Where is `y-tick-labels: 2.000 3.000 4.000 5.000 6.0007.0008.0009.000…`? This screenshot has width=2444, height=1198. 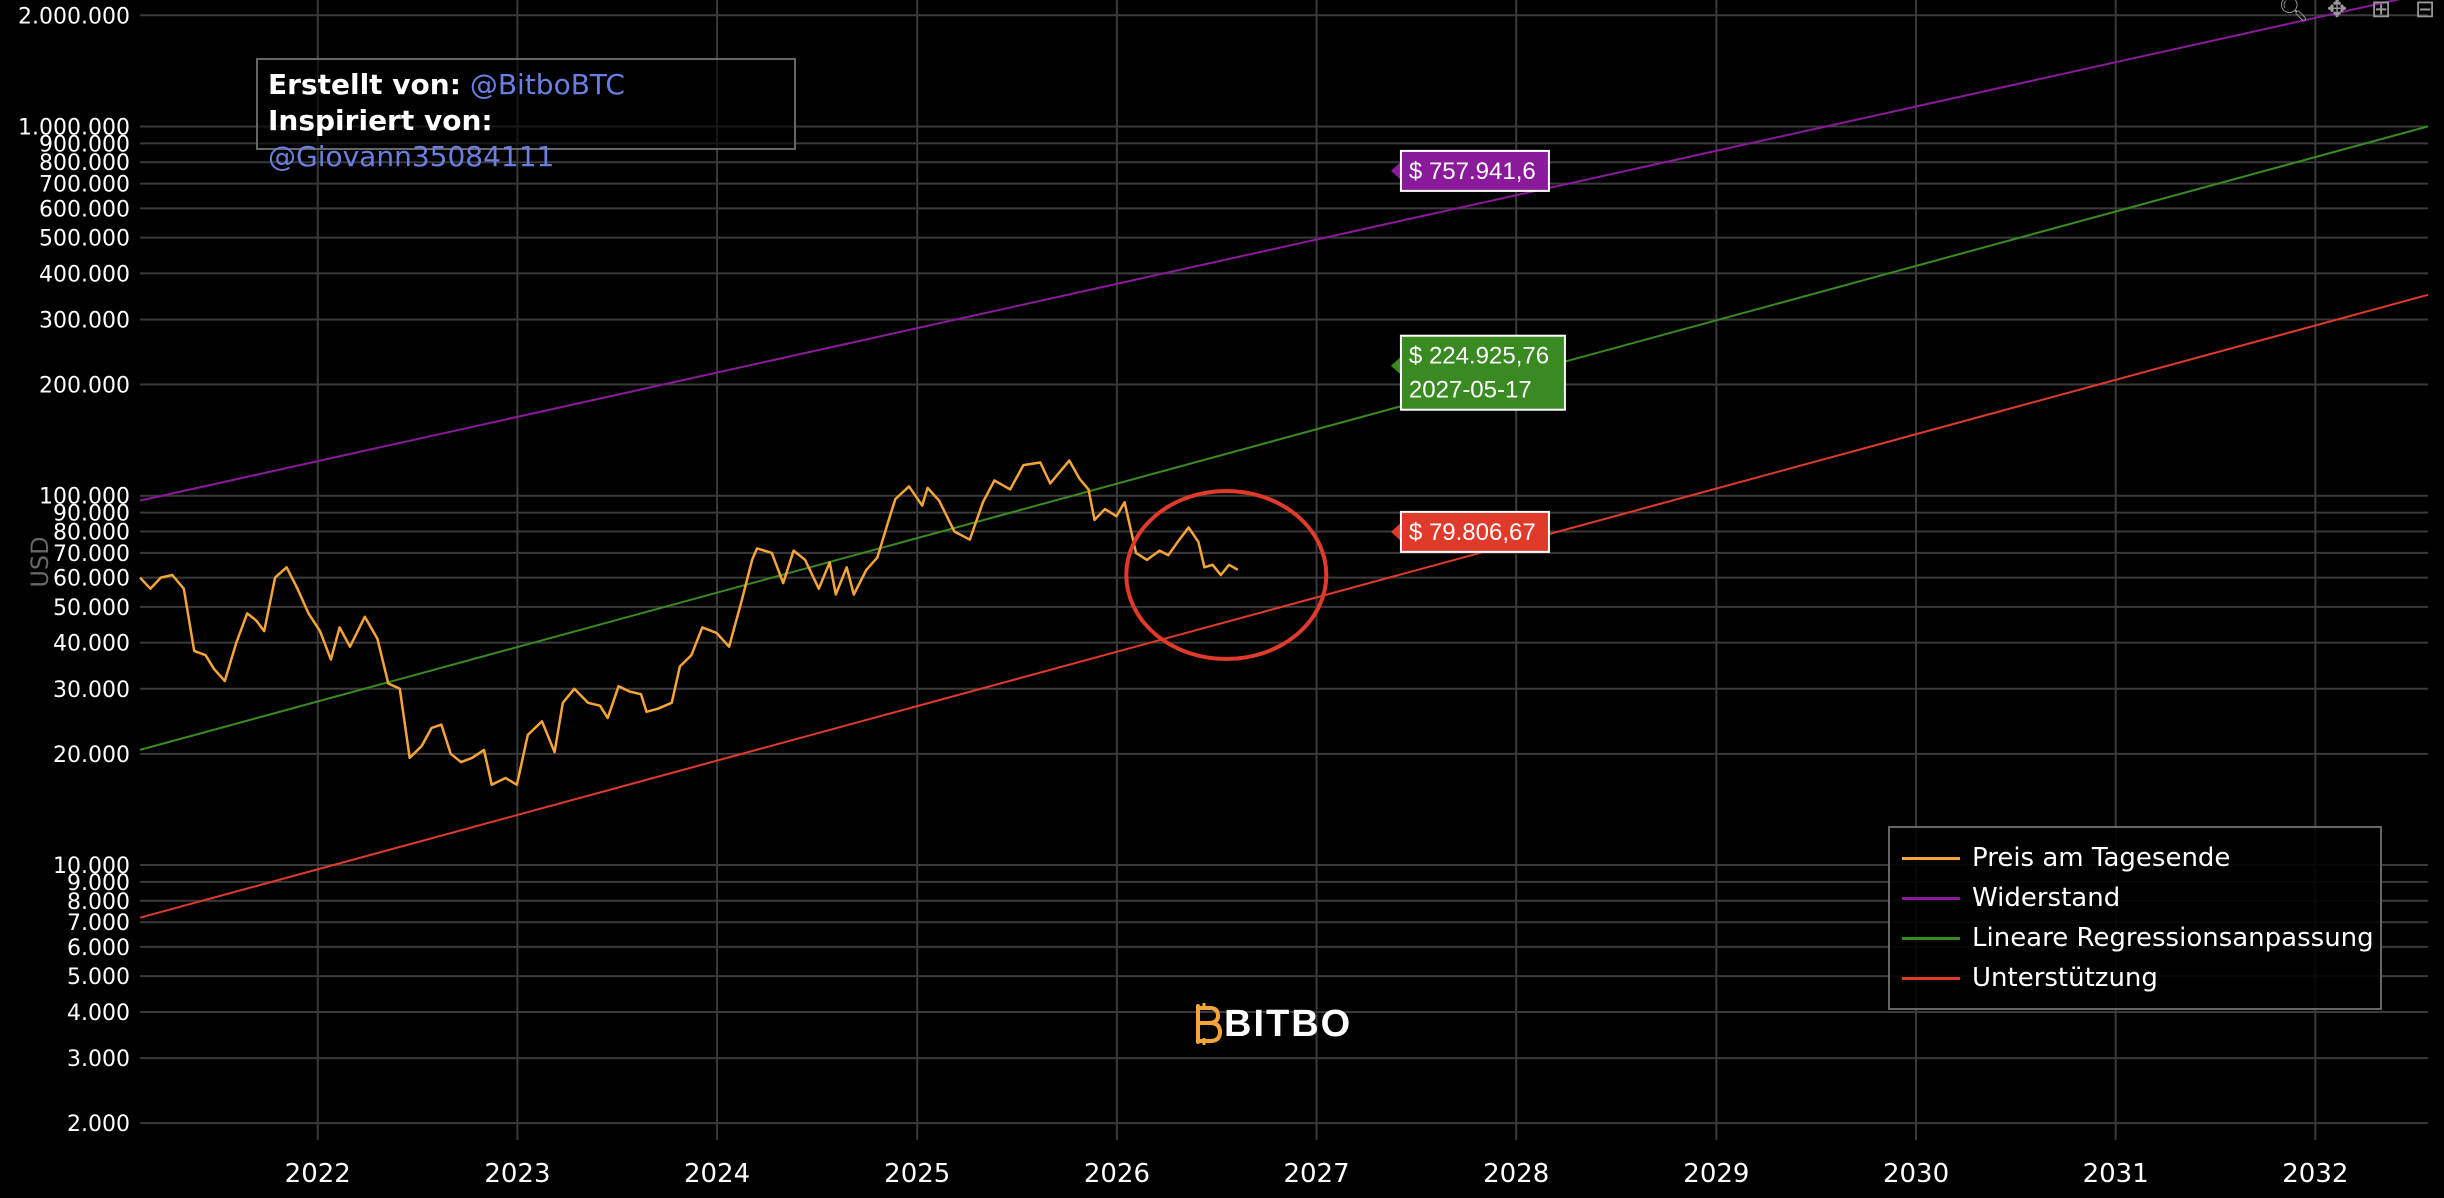
y-tick-labels: 2.000 3.000 4.000 5.000 6.0007.0008.0009.000… is located at coordinates (74, 570).